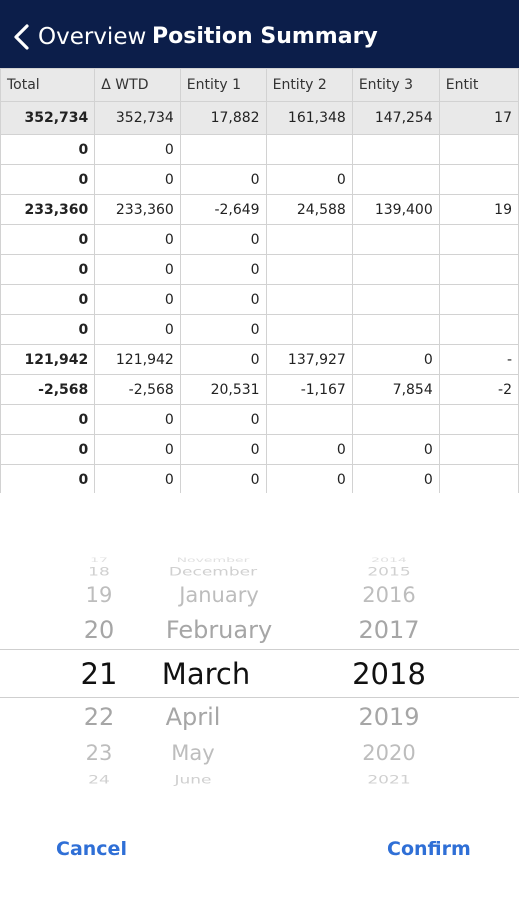 This screenshot has height=900, width=519. I want to click on year-selected-option: 2018, so click(389, 674).